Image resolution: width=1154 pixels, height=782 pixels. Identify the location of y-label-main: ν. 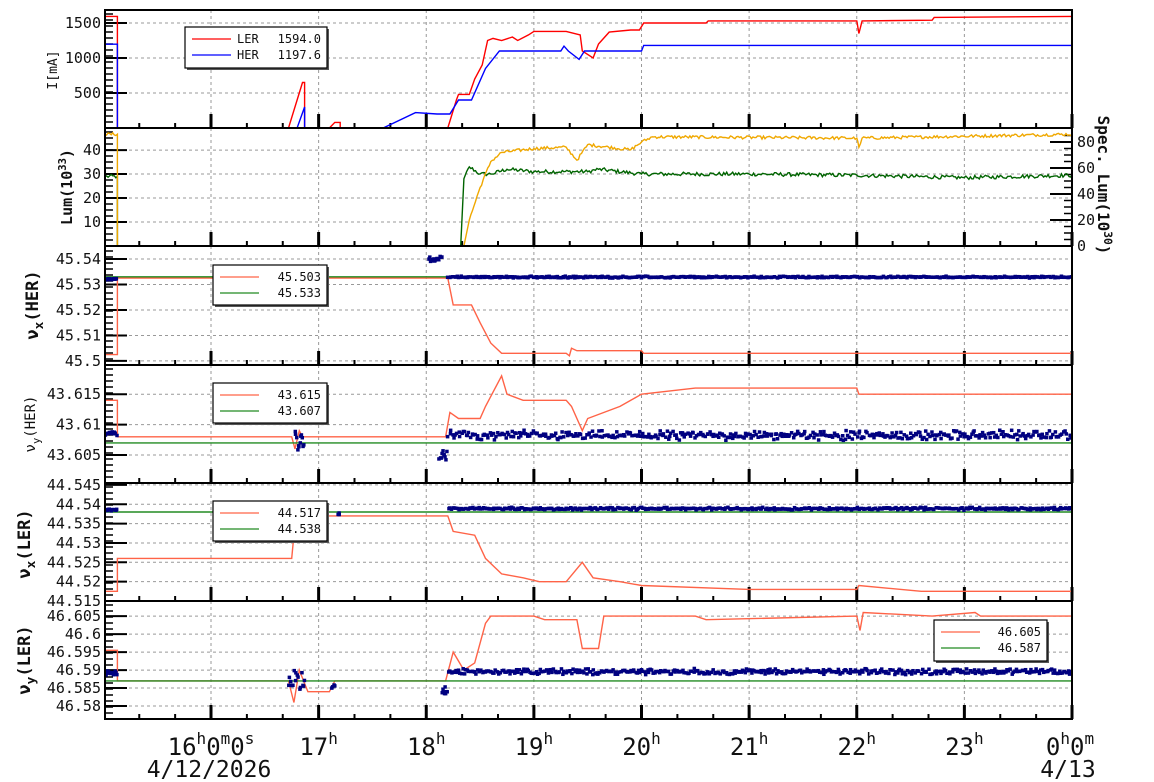
(33, 334).